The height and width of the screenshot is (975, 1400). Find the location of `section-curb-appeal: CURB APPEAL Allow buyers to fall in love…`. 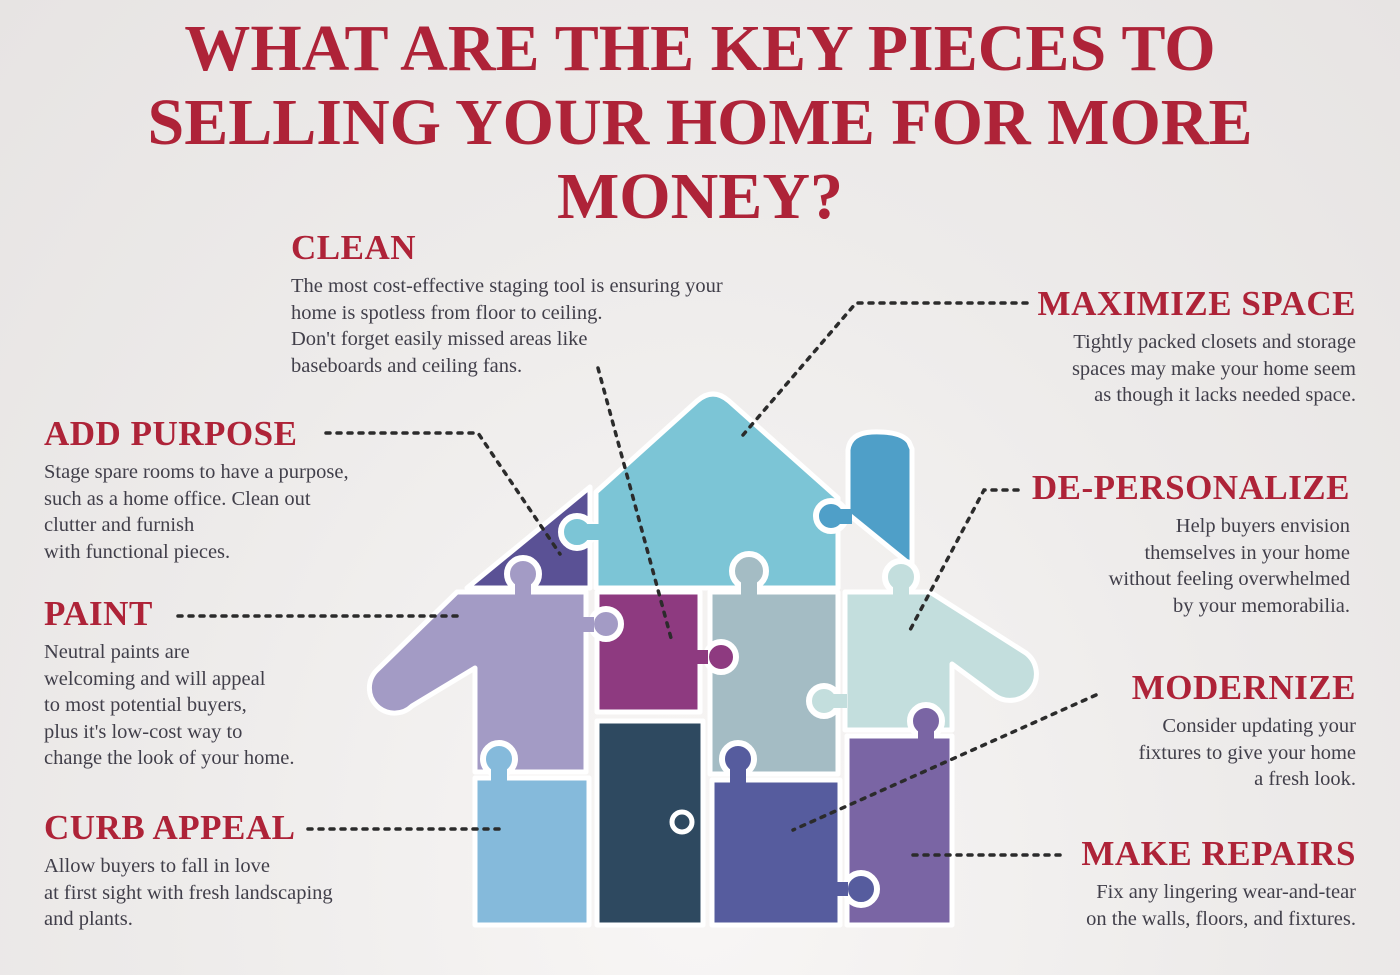

section-curb-appeal: CURB APPEAL Allow buyers to fall in love… is located at coordinates (188, 870).